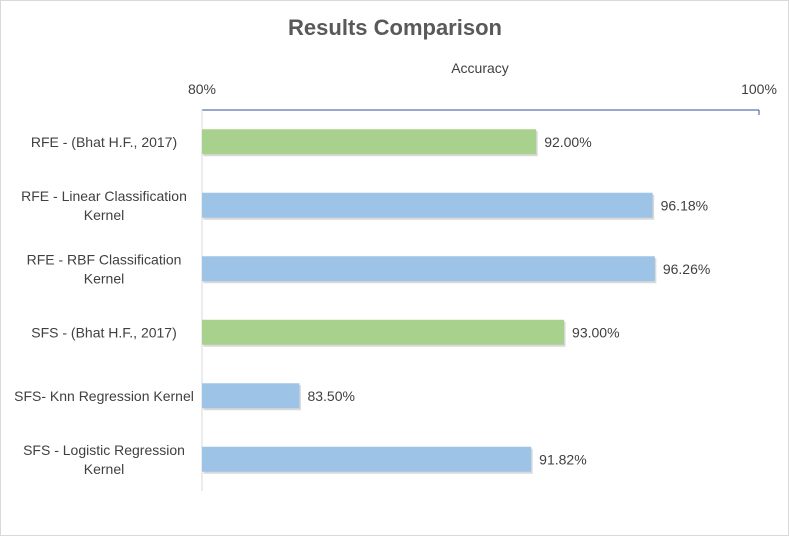 Image resolution: width=789 pixels, height=537 pixels. I want to click on x-tick-label-min: 80%, so click(202, 89).